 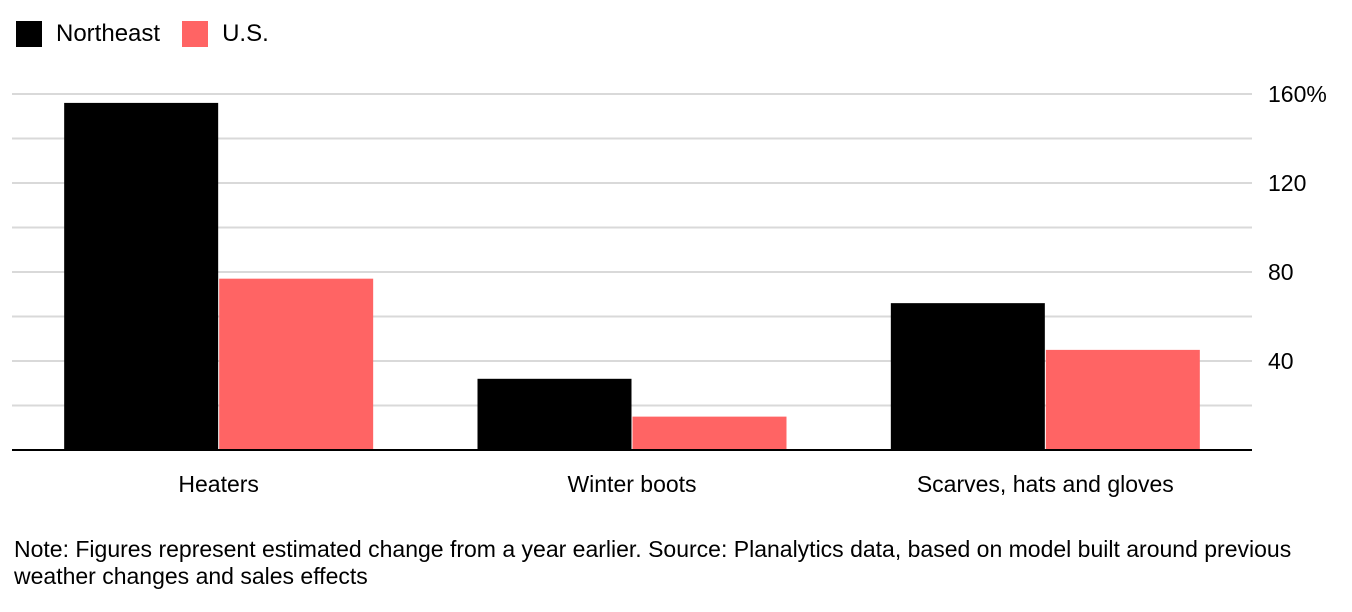 What do you see at coordinates (108, 33) in the screenshot?
I see `legend-label-northeast: Northeast` at bounding box center [108, 33].